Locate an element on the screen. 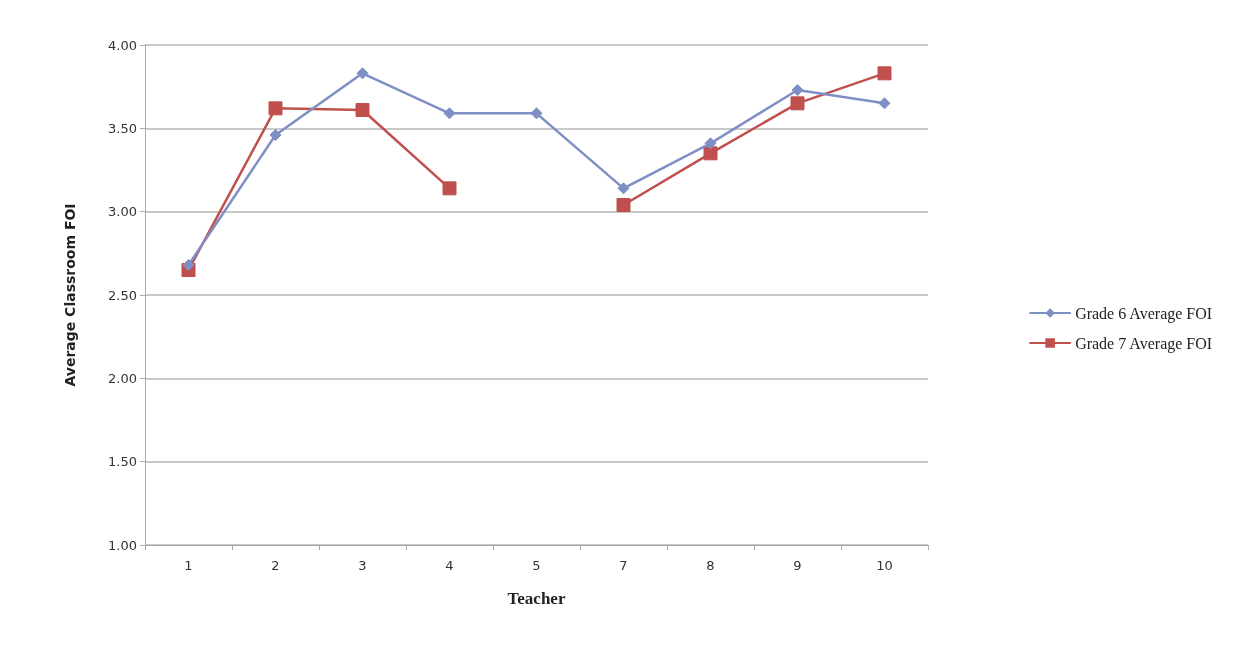 The image size is (1249, 658). x-tick-label: 1 is located at coordinates (188, 565).